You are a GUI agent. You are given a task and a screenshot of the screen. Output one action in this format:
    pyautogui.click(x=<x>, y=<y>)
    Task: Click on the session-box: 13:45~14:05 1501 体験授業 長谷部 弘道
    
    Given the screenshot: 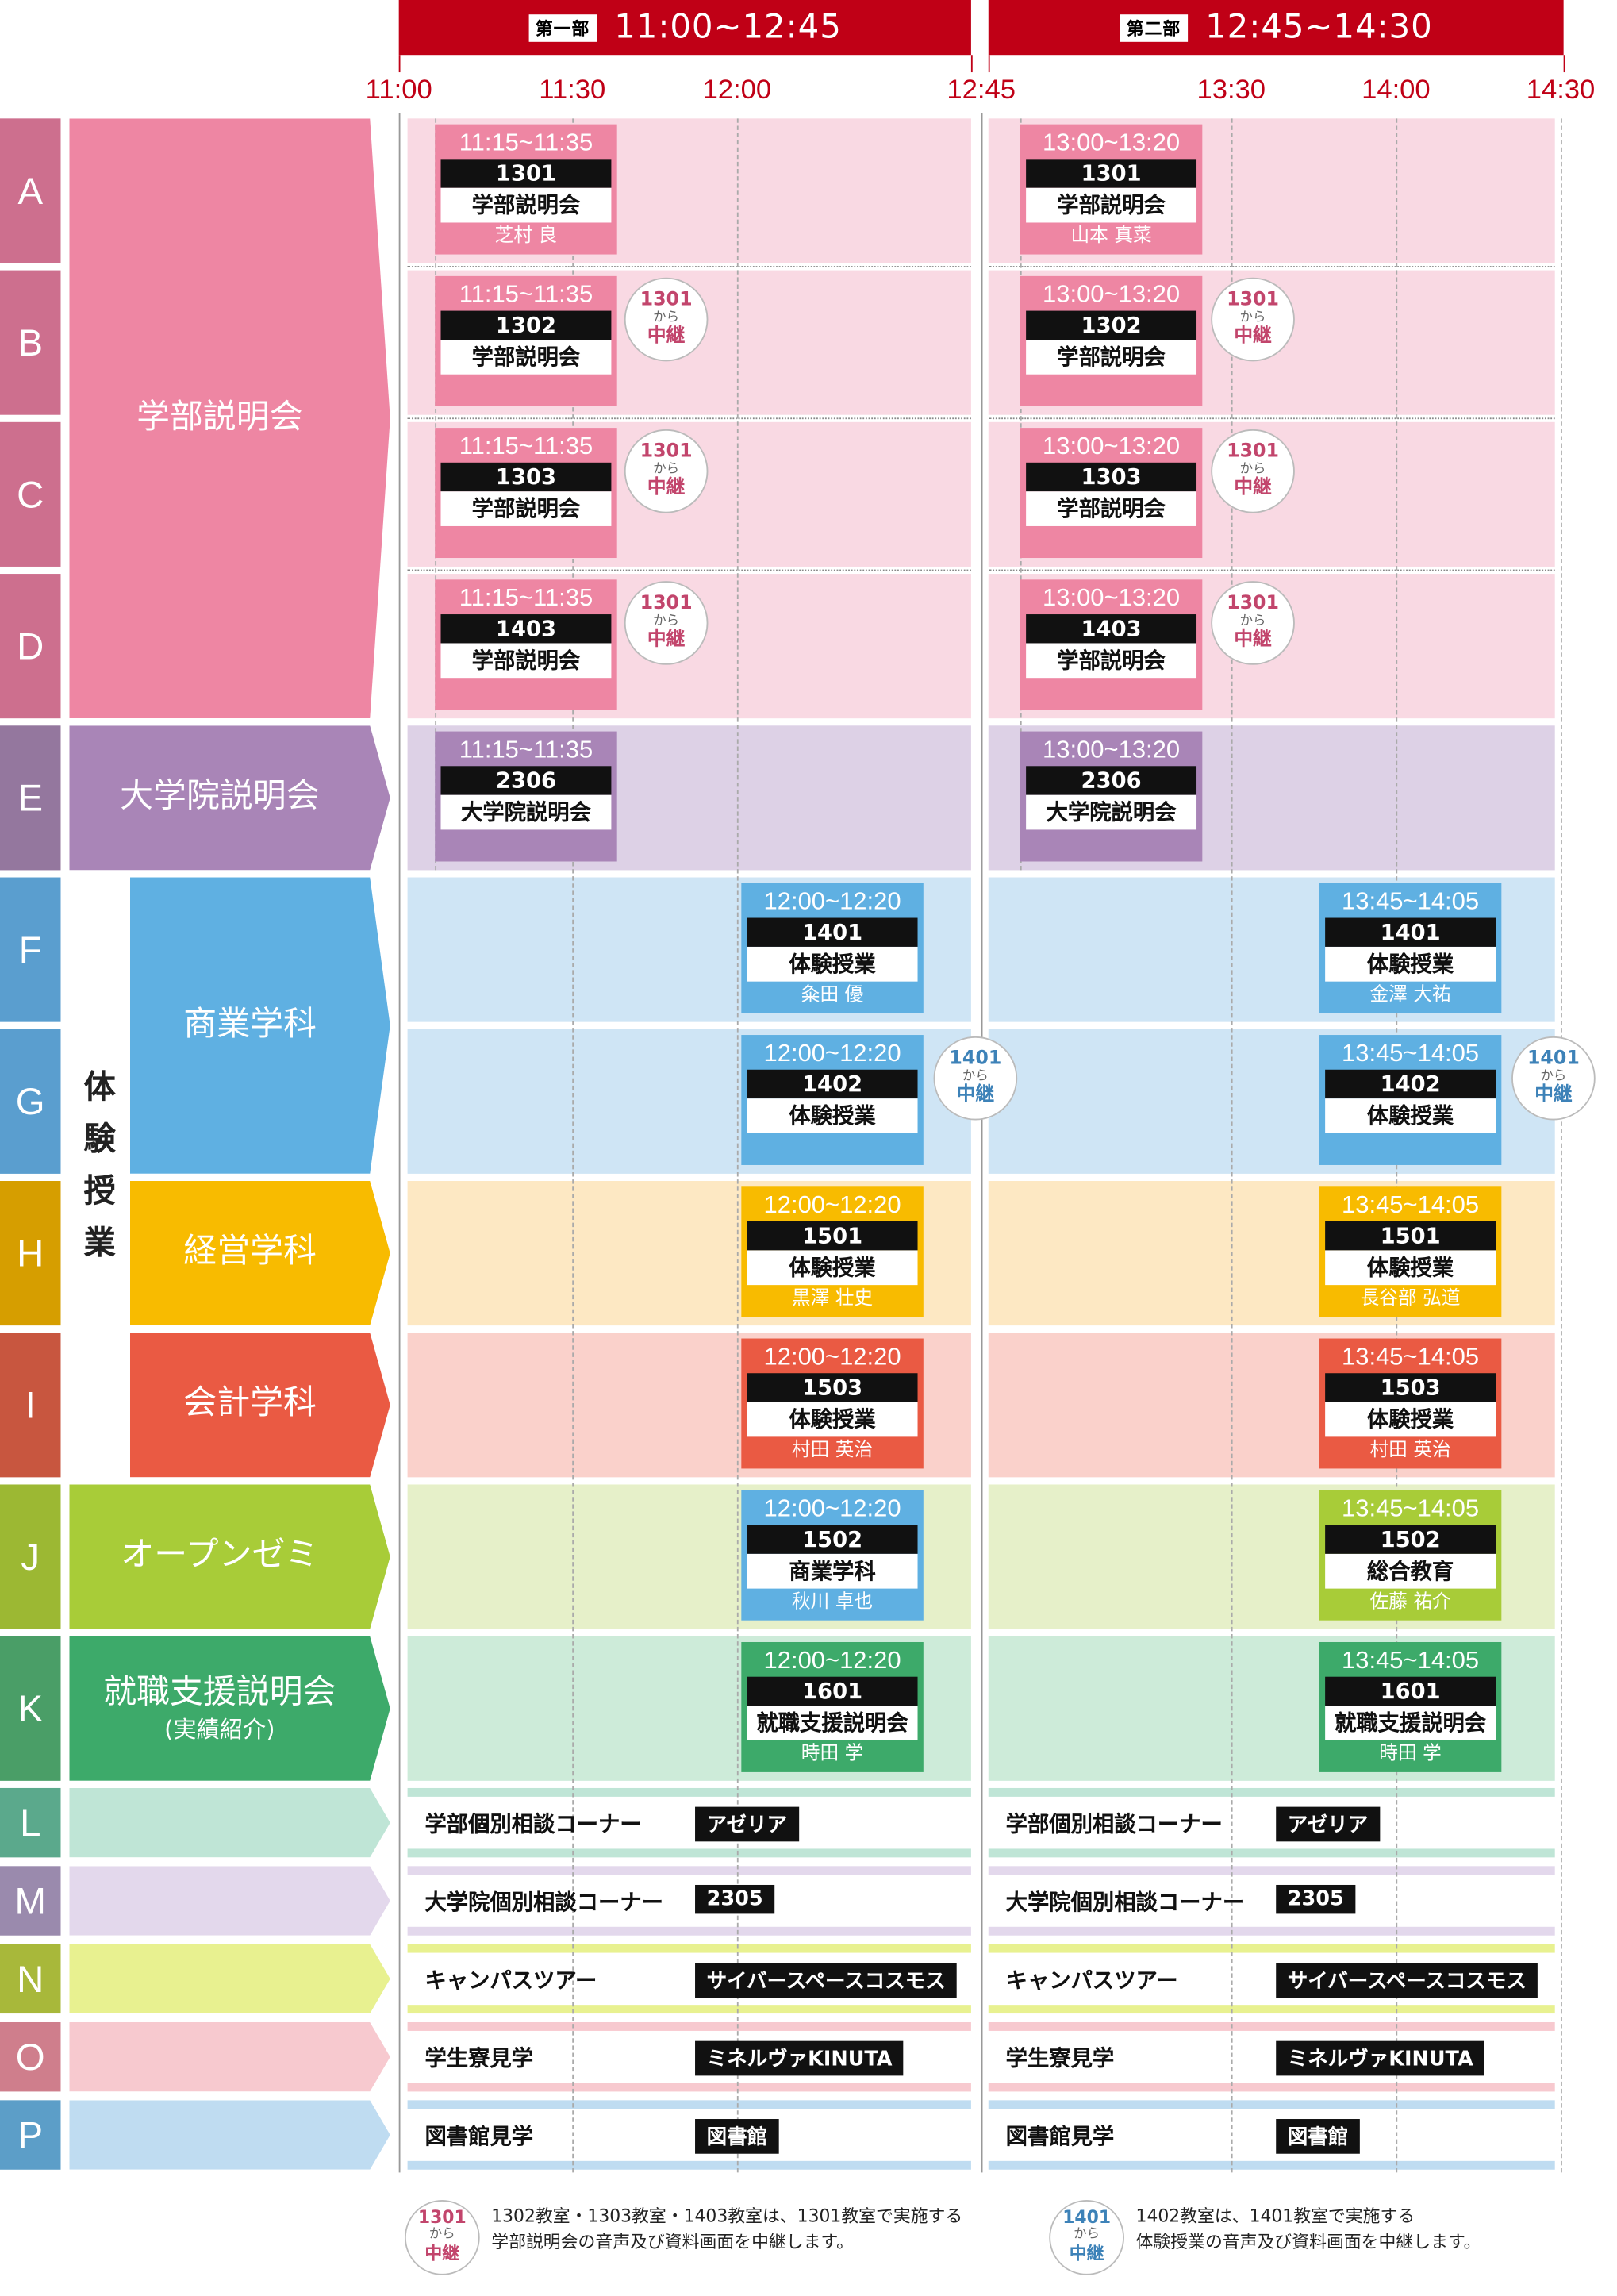 What is the action you would take?
    pyautogui.click(x=1410, y=1251)
    